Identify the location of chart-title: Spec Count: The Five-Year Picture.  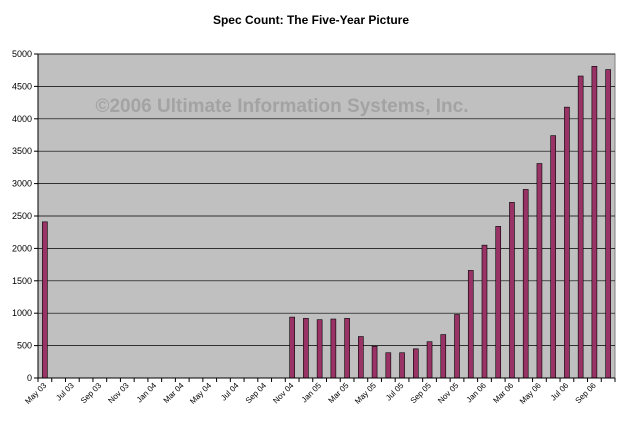
(311, 20).